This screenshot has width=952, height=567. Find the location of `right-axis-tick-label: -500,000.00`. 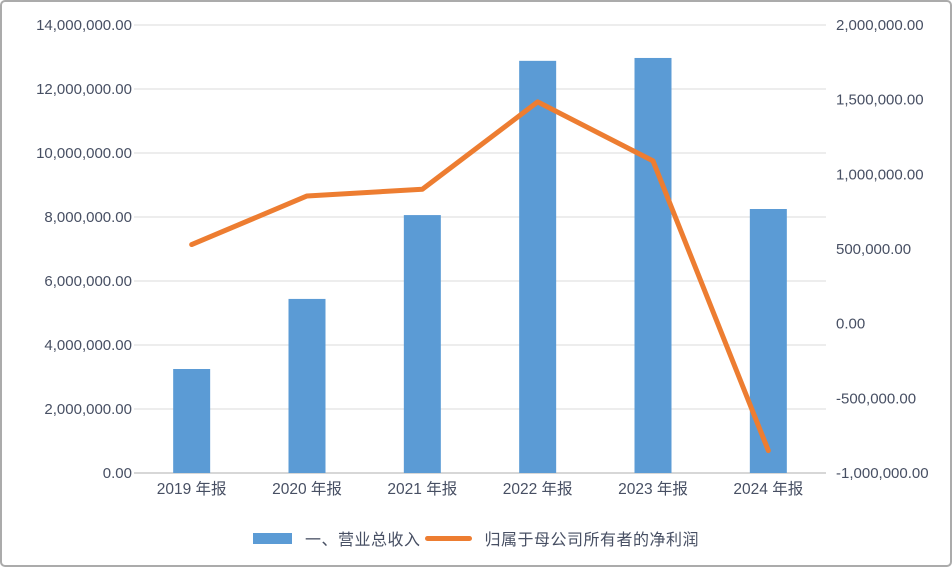

right-axis-tick-label: -500,000.00 is located at coordinates (876, 398).